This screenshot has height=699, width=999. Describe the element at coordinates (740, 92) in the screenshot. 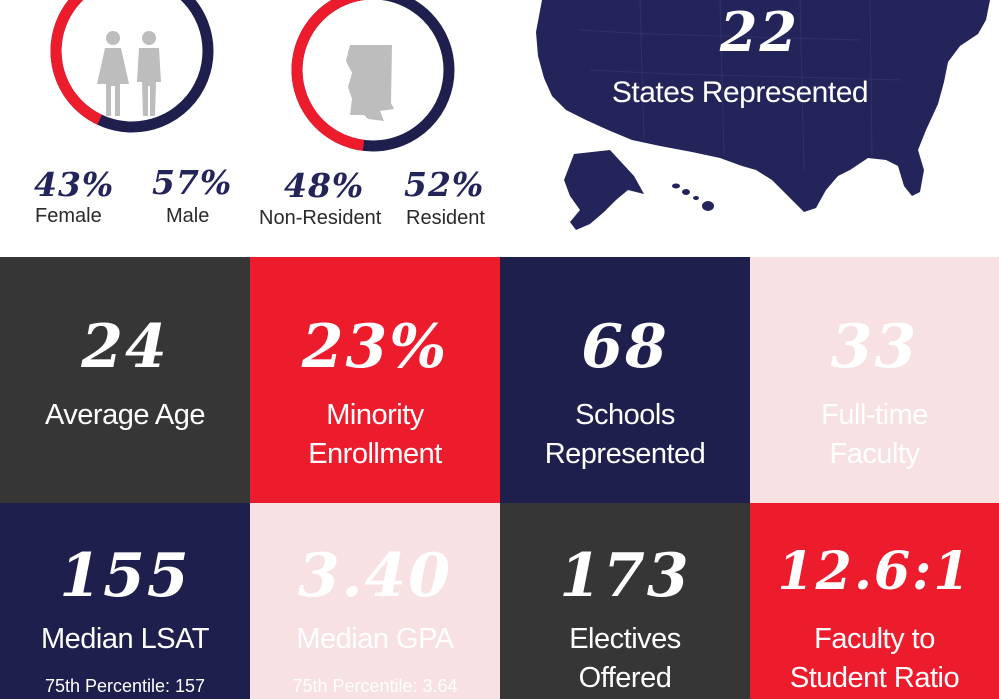

I see `states-label: States Represented` at that location.